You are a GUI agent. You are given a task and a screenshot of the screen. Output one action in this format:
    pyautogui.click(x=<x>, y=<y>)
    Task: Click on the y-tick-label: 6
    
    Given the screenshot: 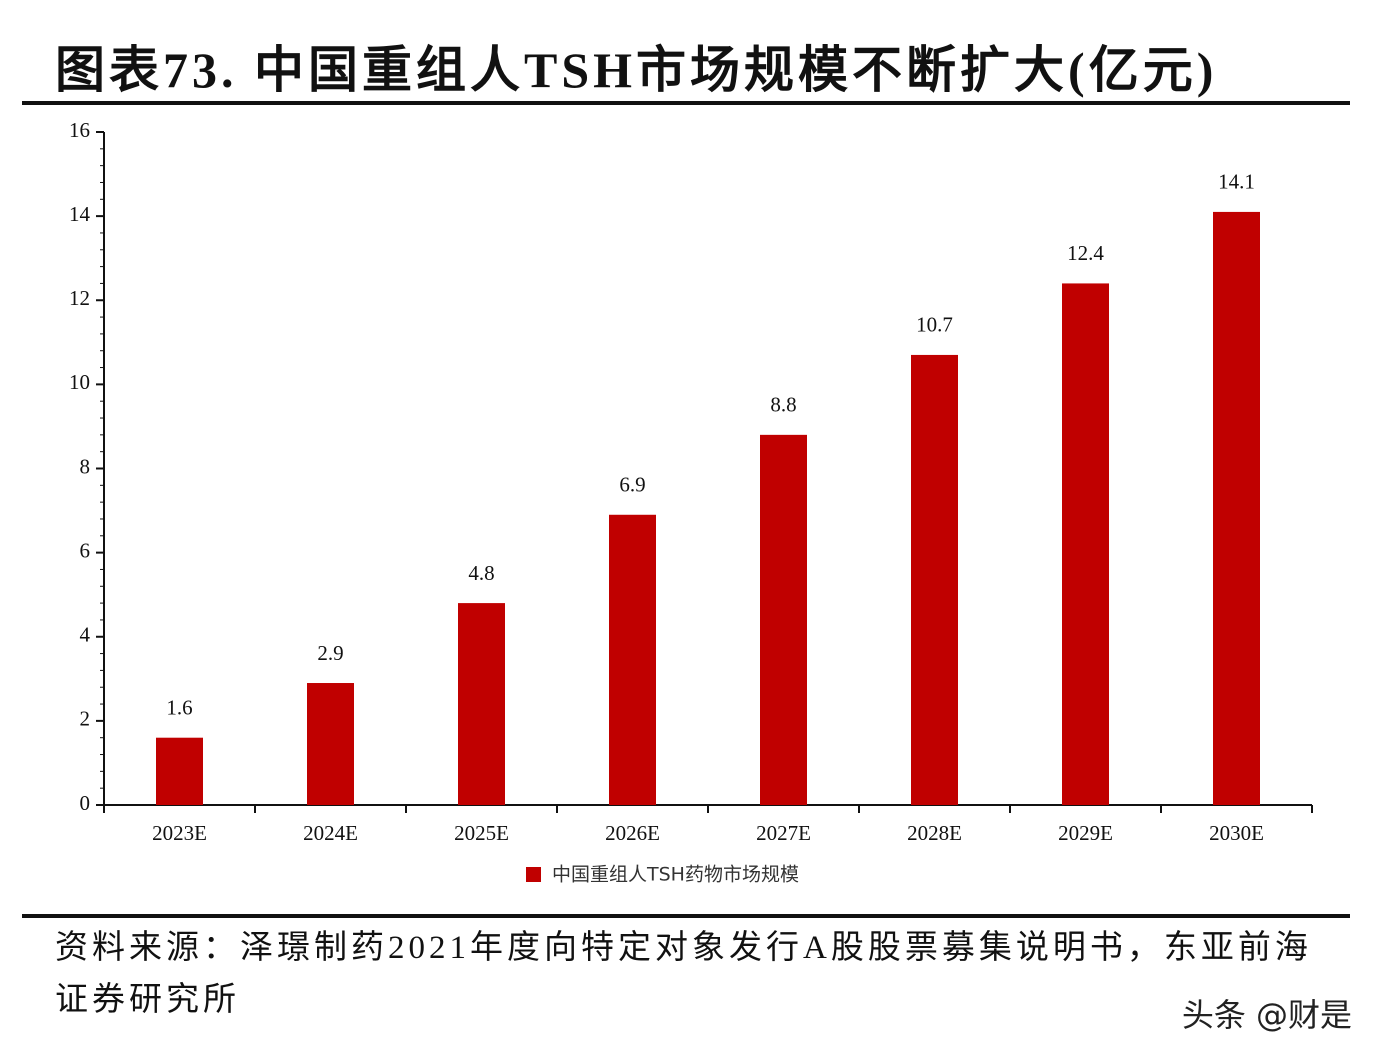 What is the action you would take?
    pyautogui.click(x=85, y=550)
    